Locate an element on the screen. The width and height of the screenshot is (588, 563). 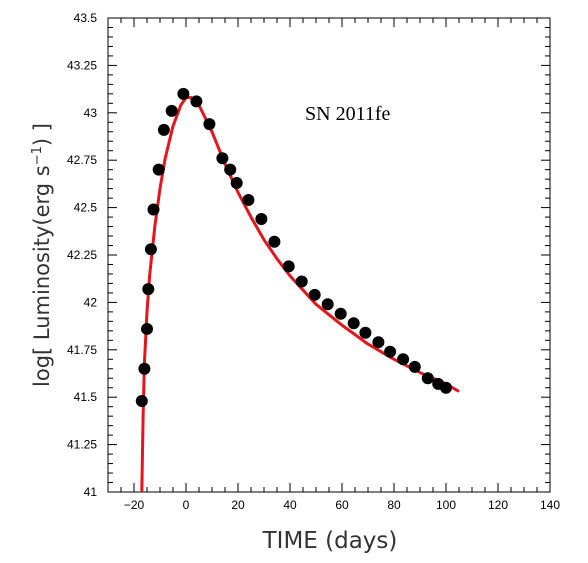
y-tick-label: 42.5 is located at coordinates (86, 208).